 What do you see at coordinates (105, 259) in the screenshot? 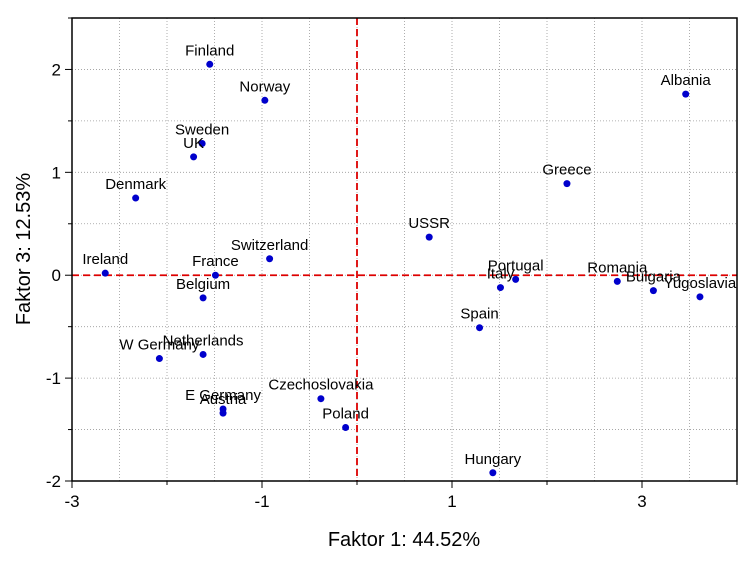
I see `point-label: Ireland` at bounding box center [105, 259].